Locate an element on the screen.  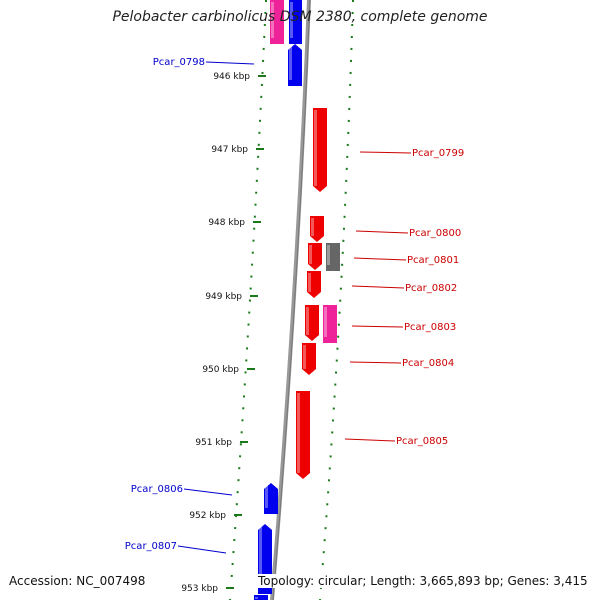
gene-pcar-0798-body is located at coordinates (295, 65).